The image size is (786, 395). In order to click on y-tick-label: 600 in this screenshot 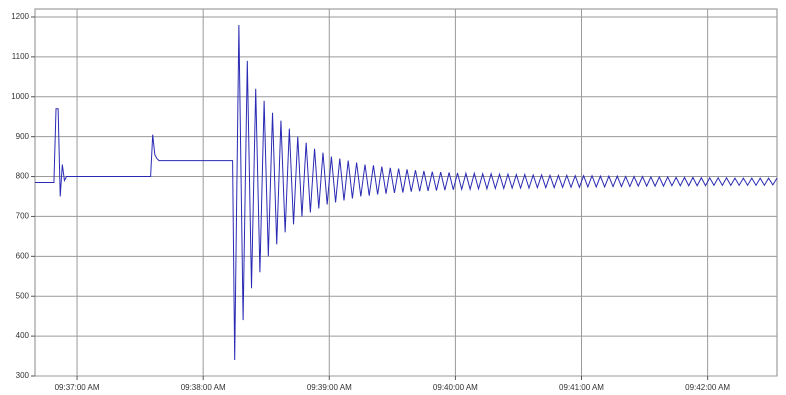, I will do `click(23, 255)`.